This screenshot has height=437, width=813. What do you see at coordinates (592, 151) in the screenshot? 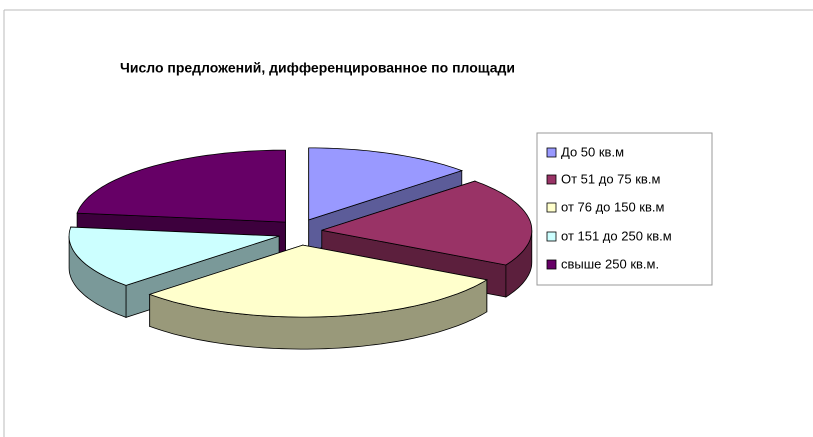
I see `legend-label: До 50 кв.м` at bounding box center [592, 151].